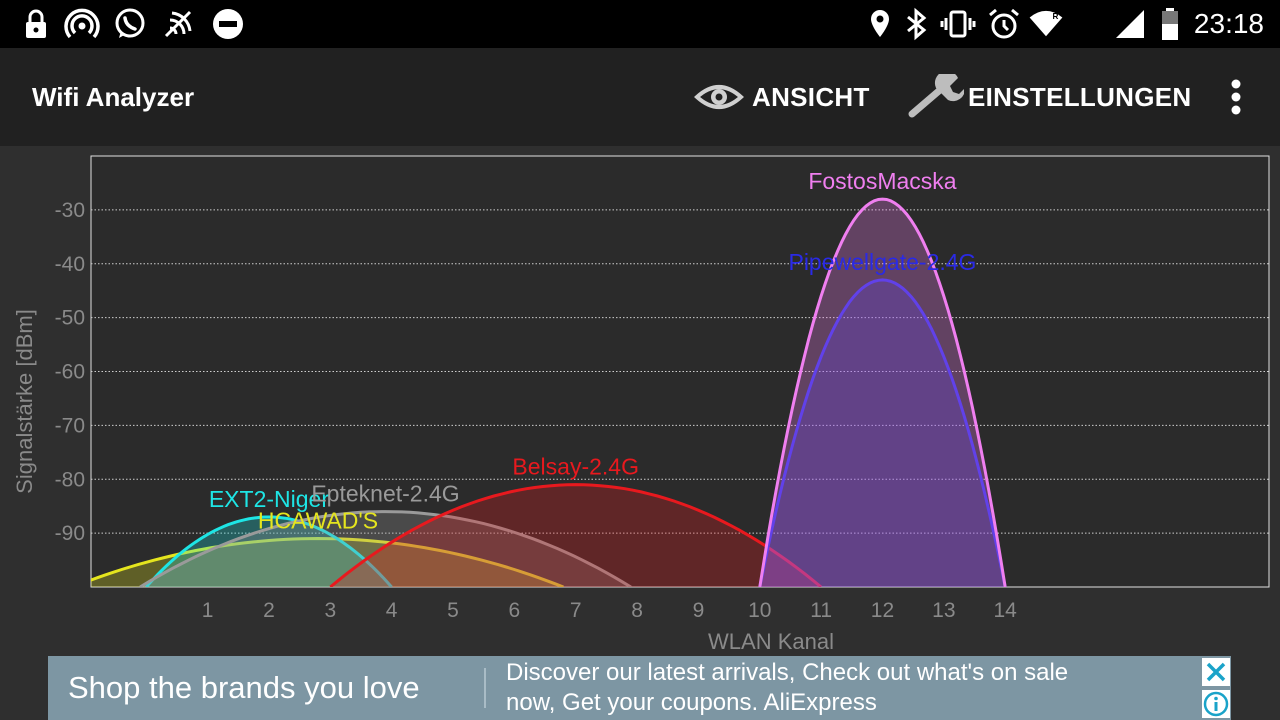  Describe the element at coordinates (691, 702) in the screenshot. I see `ad-line-2: now, Get your coupons. AliExpress` at that location.